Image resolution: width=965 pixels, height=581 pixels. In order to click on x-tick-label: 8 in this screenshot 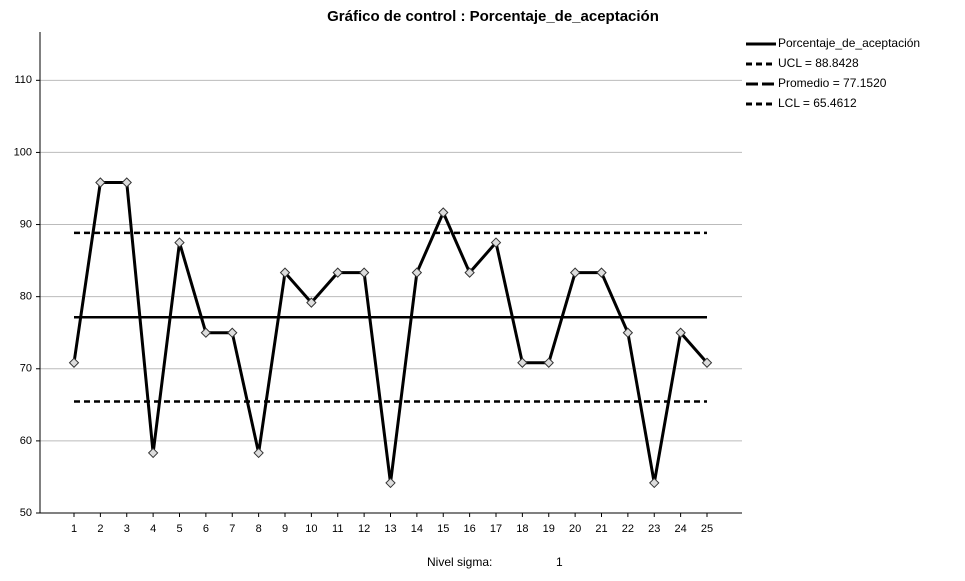, I will do `click(259, 529)`.